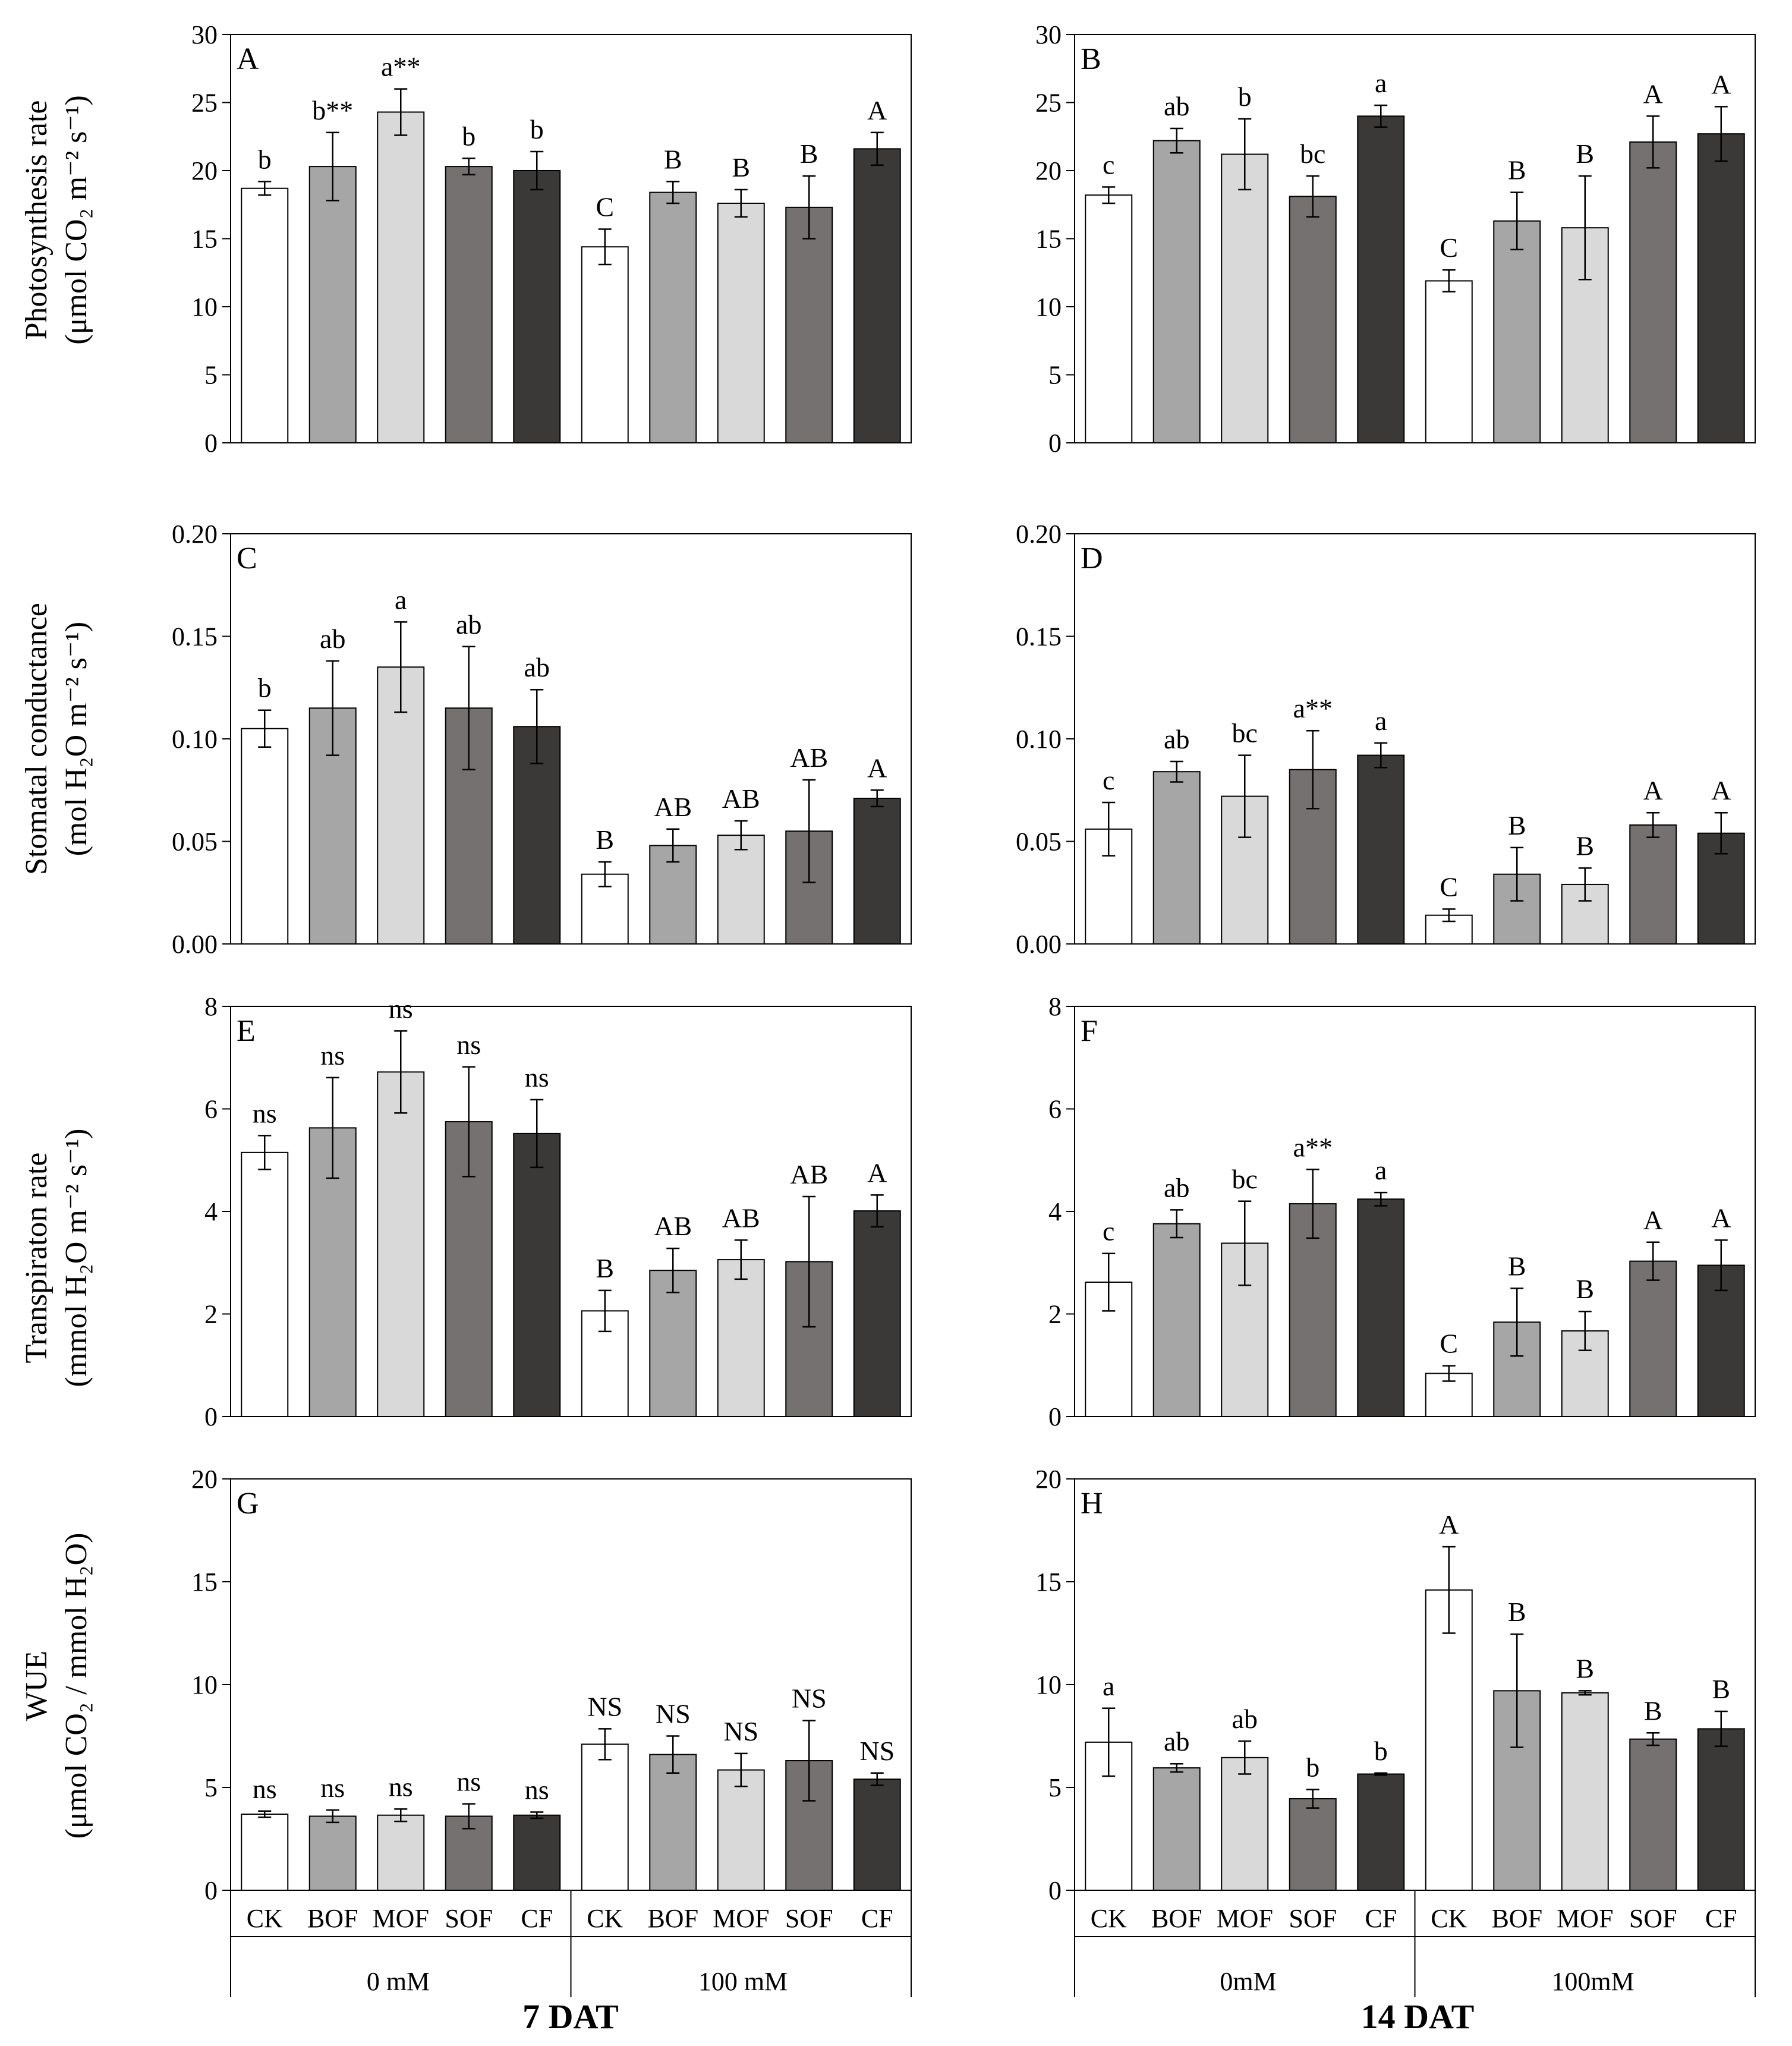 This screenshot has height=2046, width=1792. Describe the element at coordinates (551, 239) in the screenshot. I see `panel-A: 0 5 10 15 20 25 30 Ab b** a** b b C B B B A` at that location.